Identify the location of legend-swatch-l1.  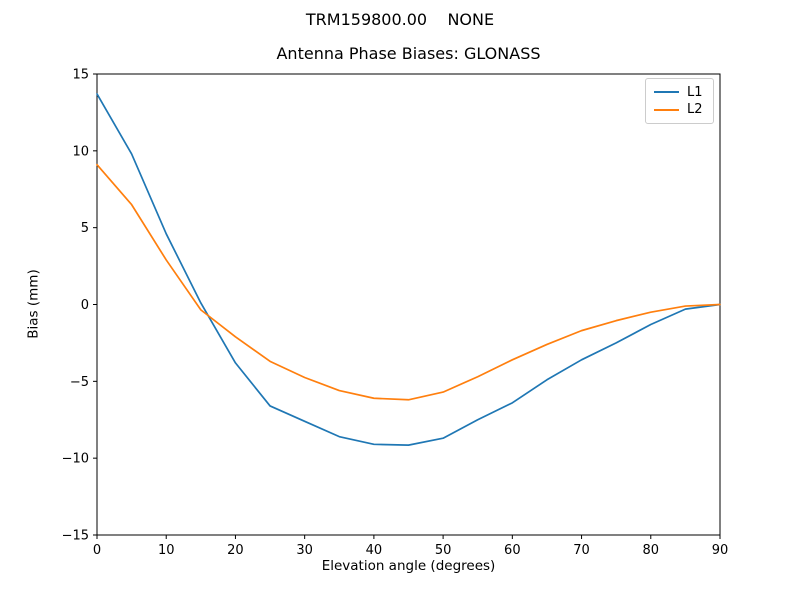
(666, 92).